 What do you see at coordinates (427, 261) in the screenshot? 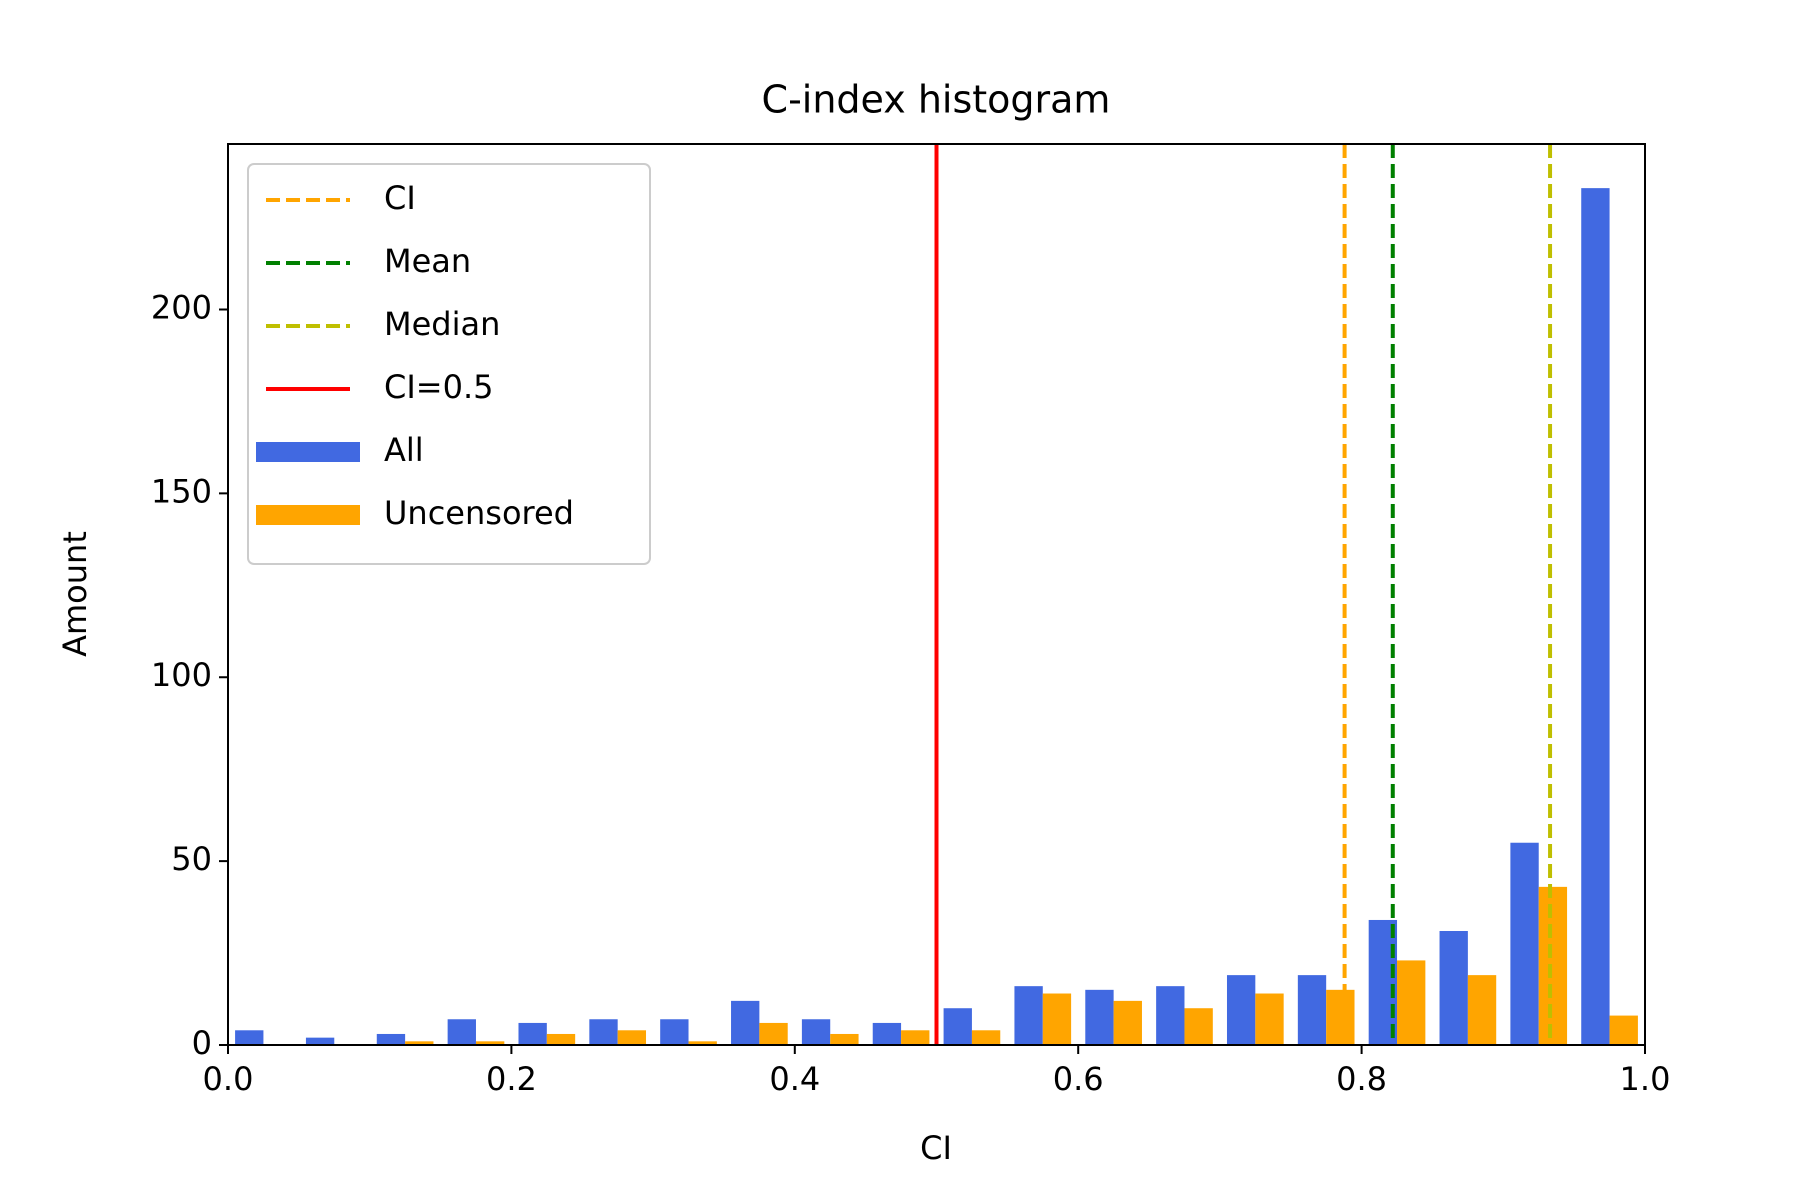
I see `legend-label: Mean` at bounding box center [427, 261].